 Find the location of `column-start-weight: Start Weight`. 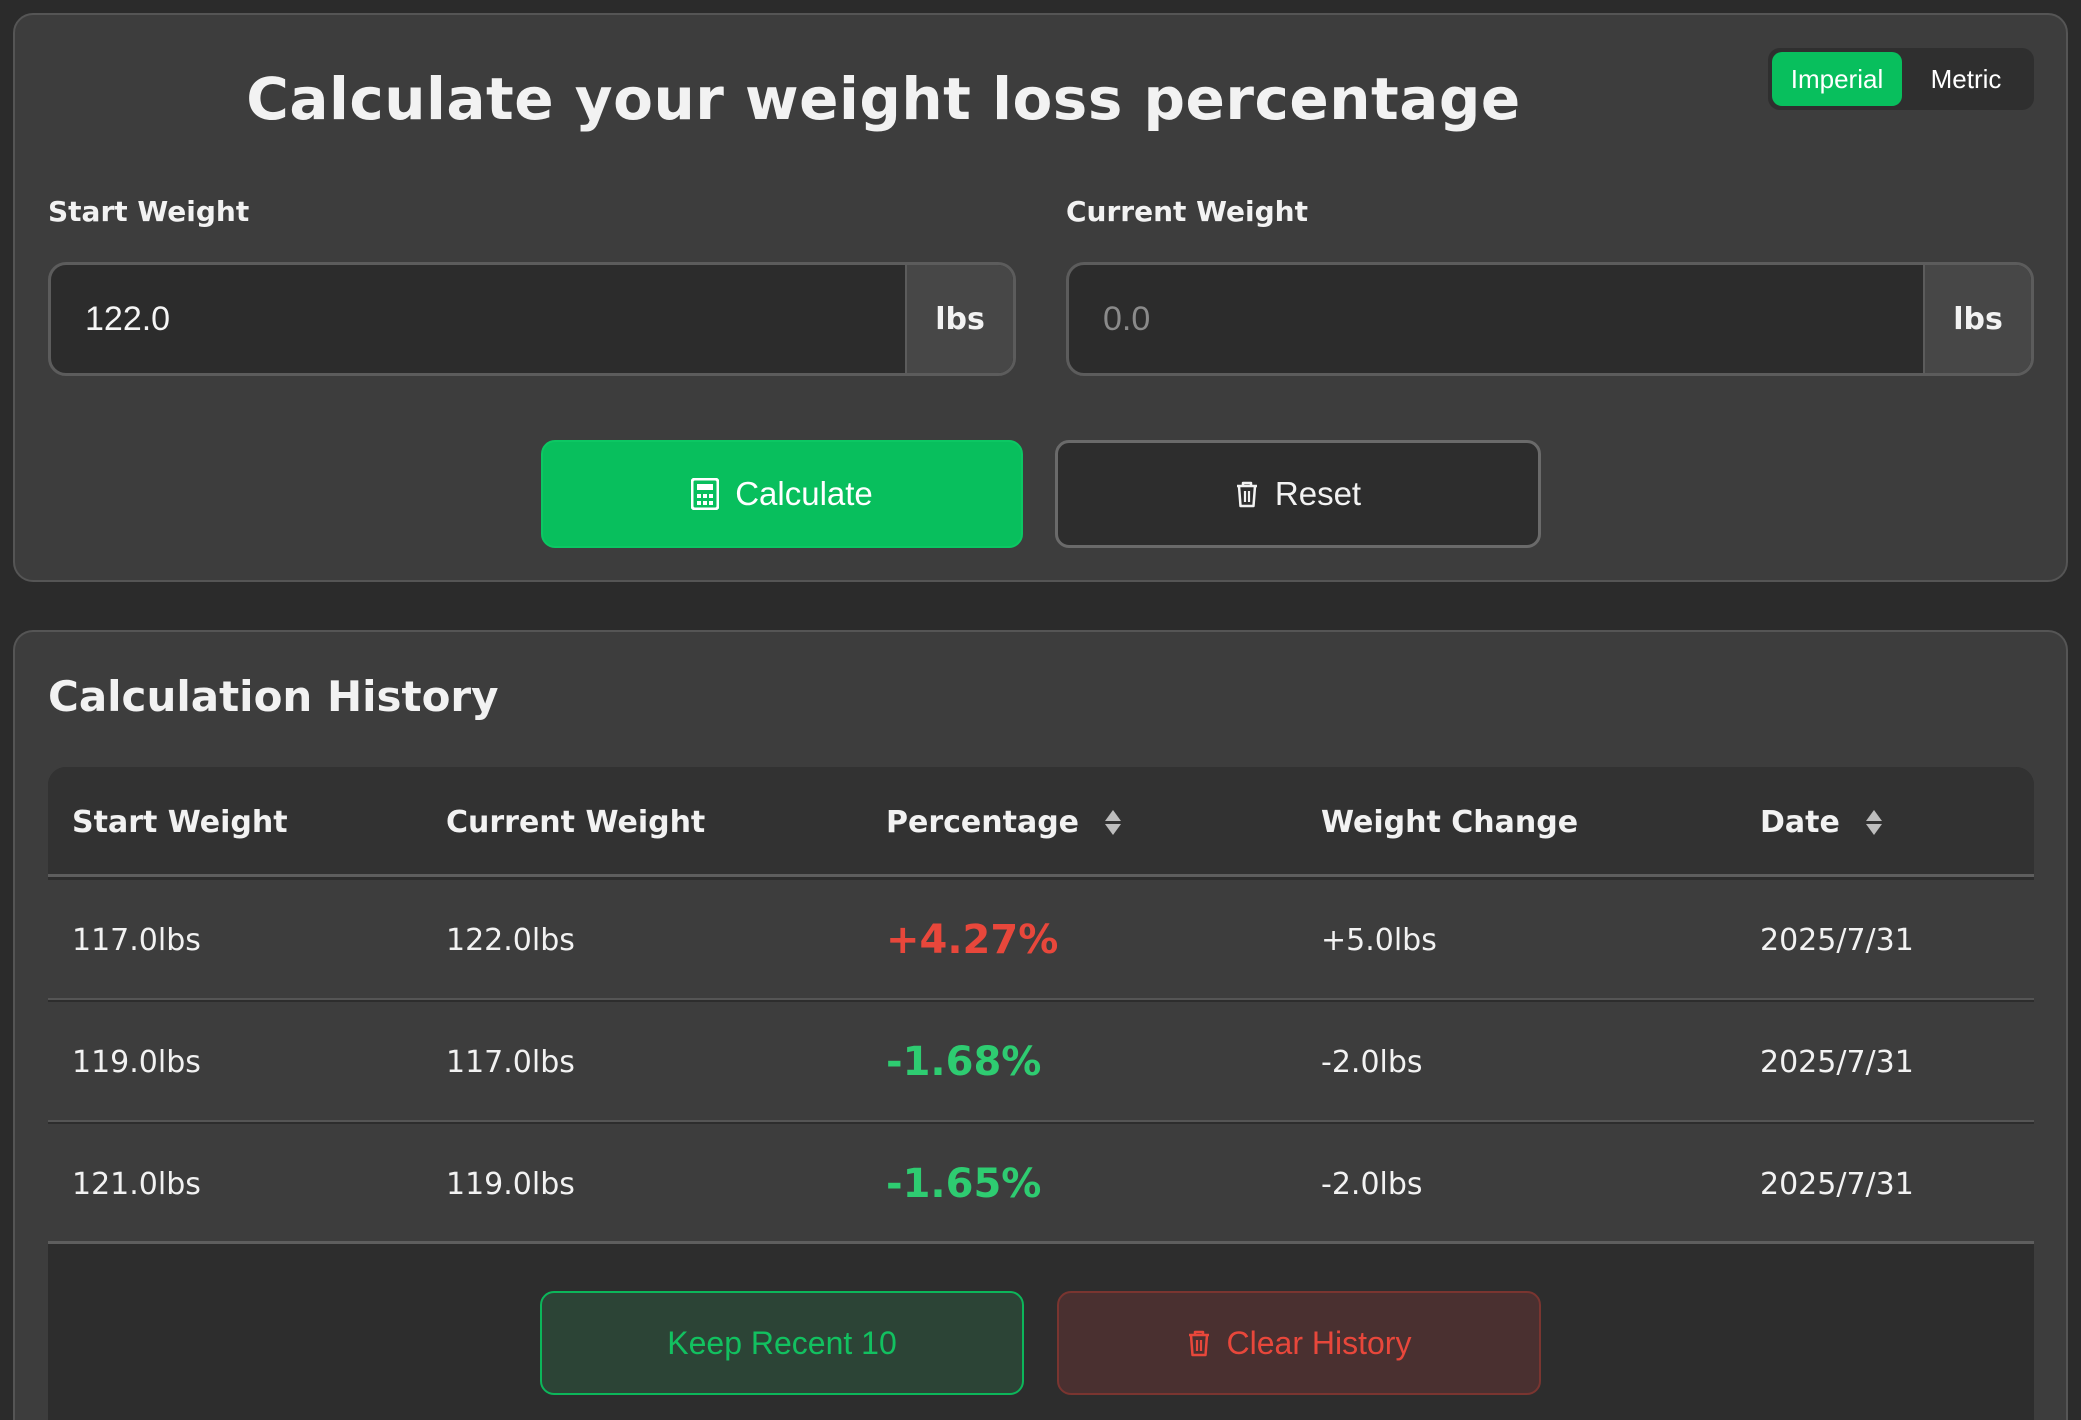

column-start-weight: Start Weight is located at coordinates (180, 822).